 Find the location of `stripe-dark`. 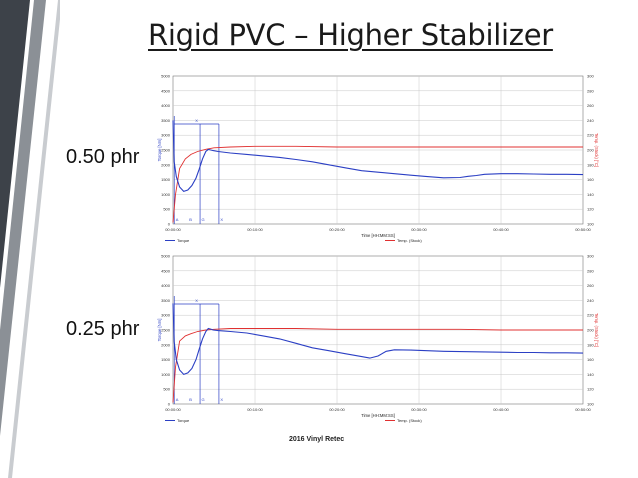

stripe-dark is located at coordinates (15, 144).